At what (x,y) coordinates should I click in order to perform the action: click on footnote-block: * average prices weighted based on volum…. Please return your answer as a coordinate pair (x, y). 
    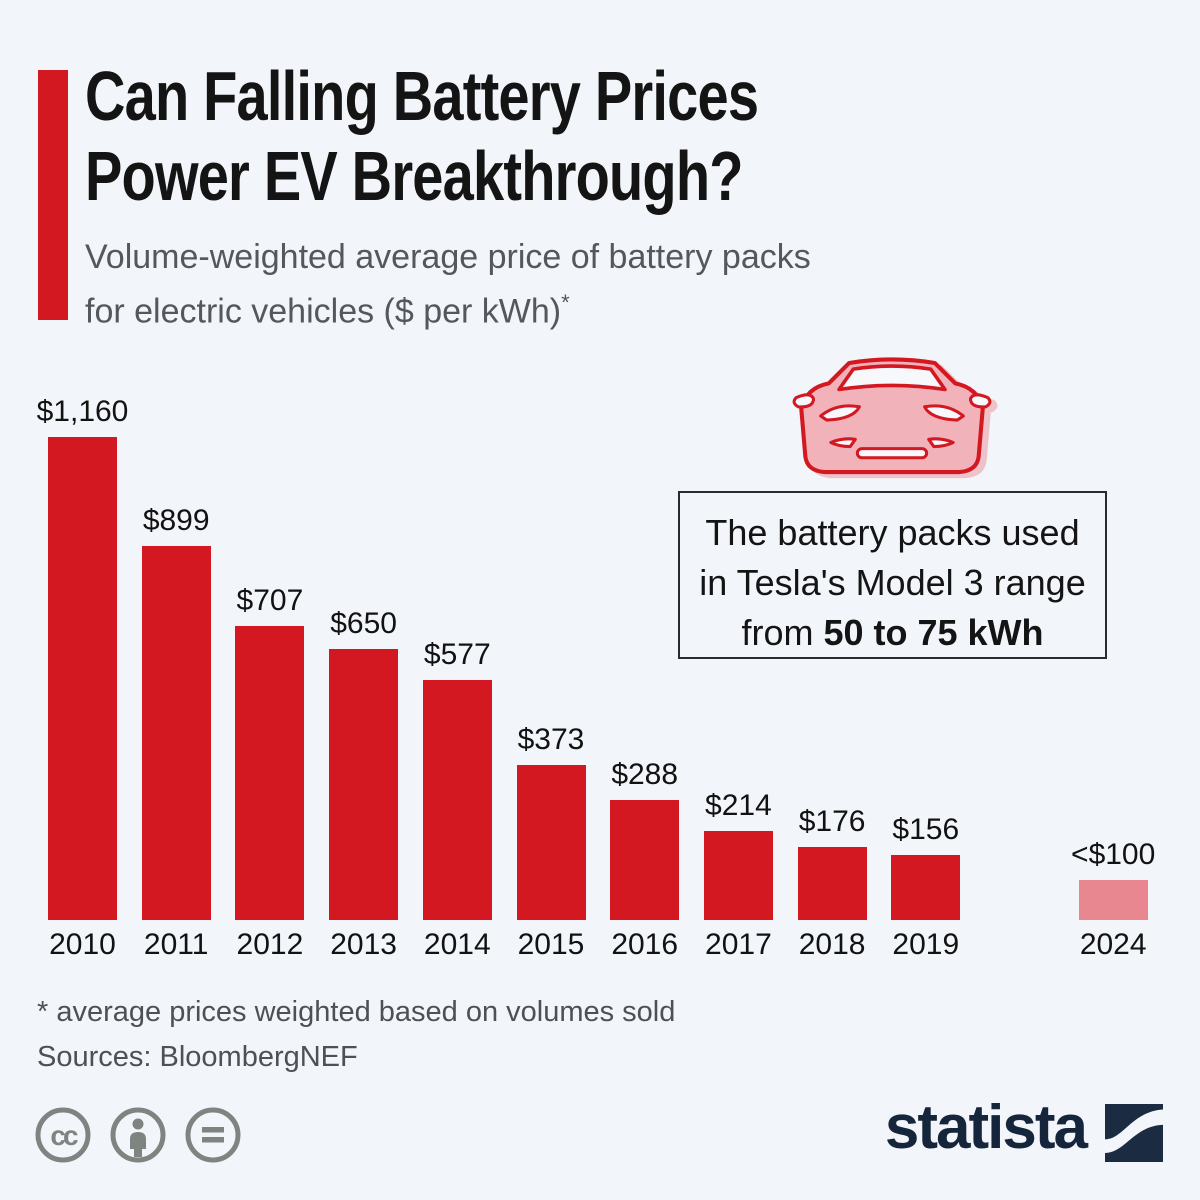
    Looking at the image, I should click on (356, 1035).